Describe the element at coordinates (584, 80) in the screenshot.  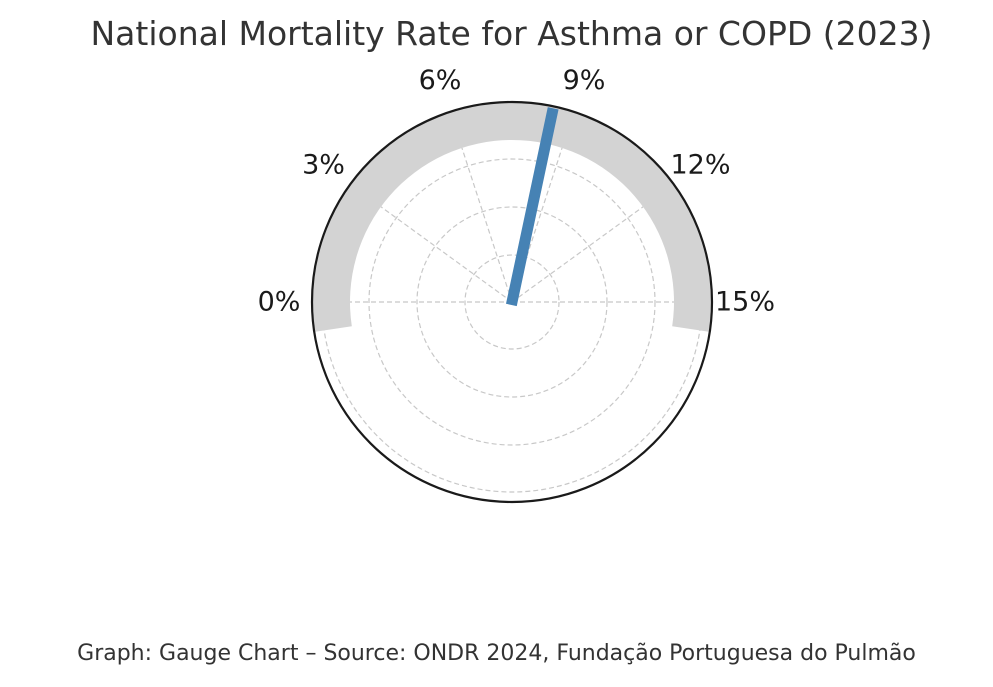
I see `tick-label-9: 9%` at that location.